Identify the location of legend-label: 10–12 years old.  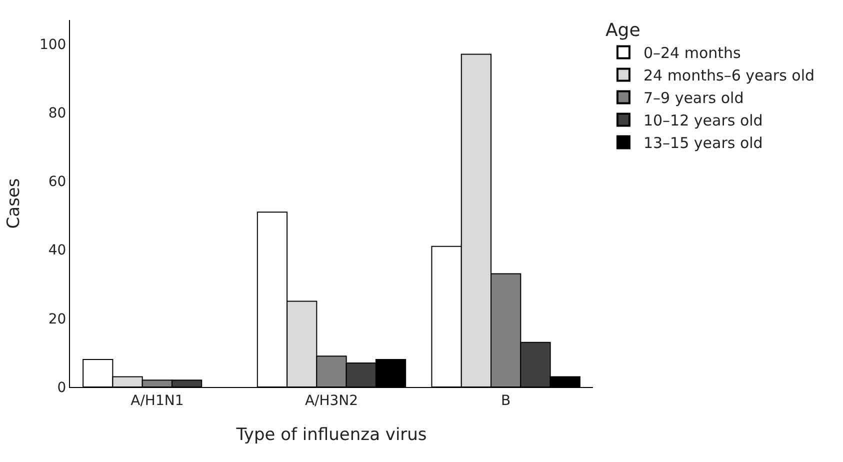
(703, 121).